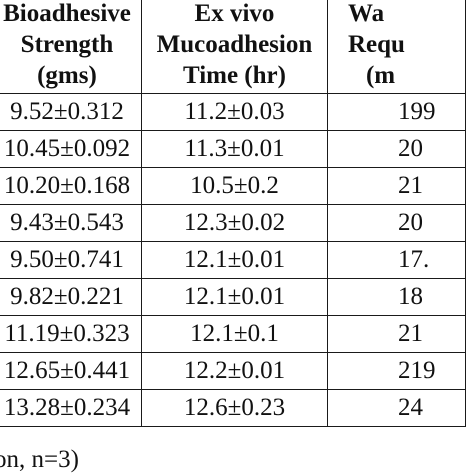  I want to click on table-cell: 199, so click(396, 112).